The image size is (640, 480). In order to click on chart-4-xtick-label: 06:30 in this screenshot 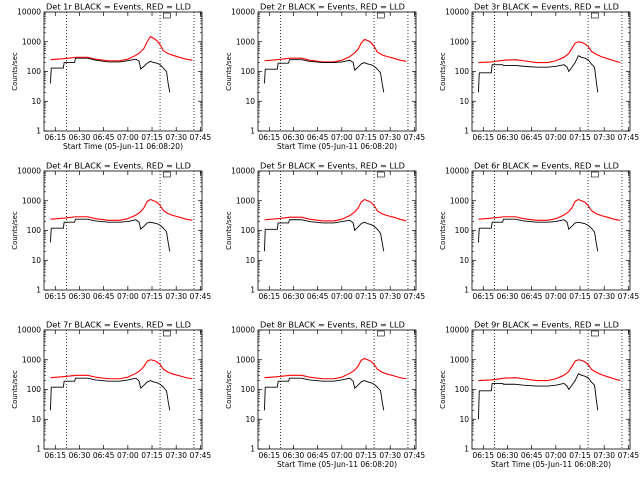, I will do `click(80, 296)`.